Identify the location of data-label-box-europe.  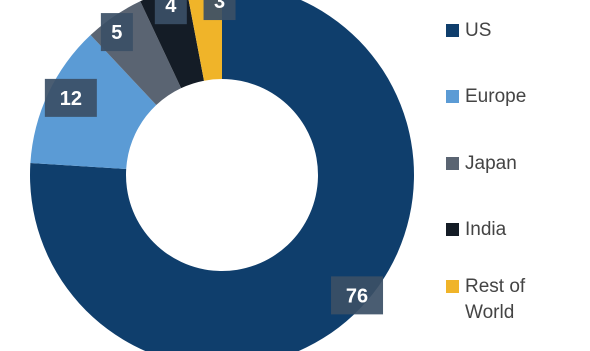
(70, 97).